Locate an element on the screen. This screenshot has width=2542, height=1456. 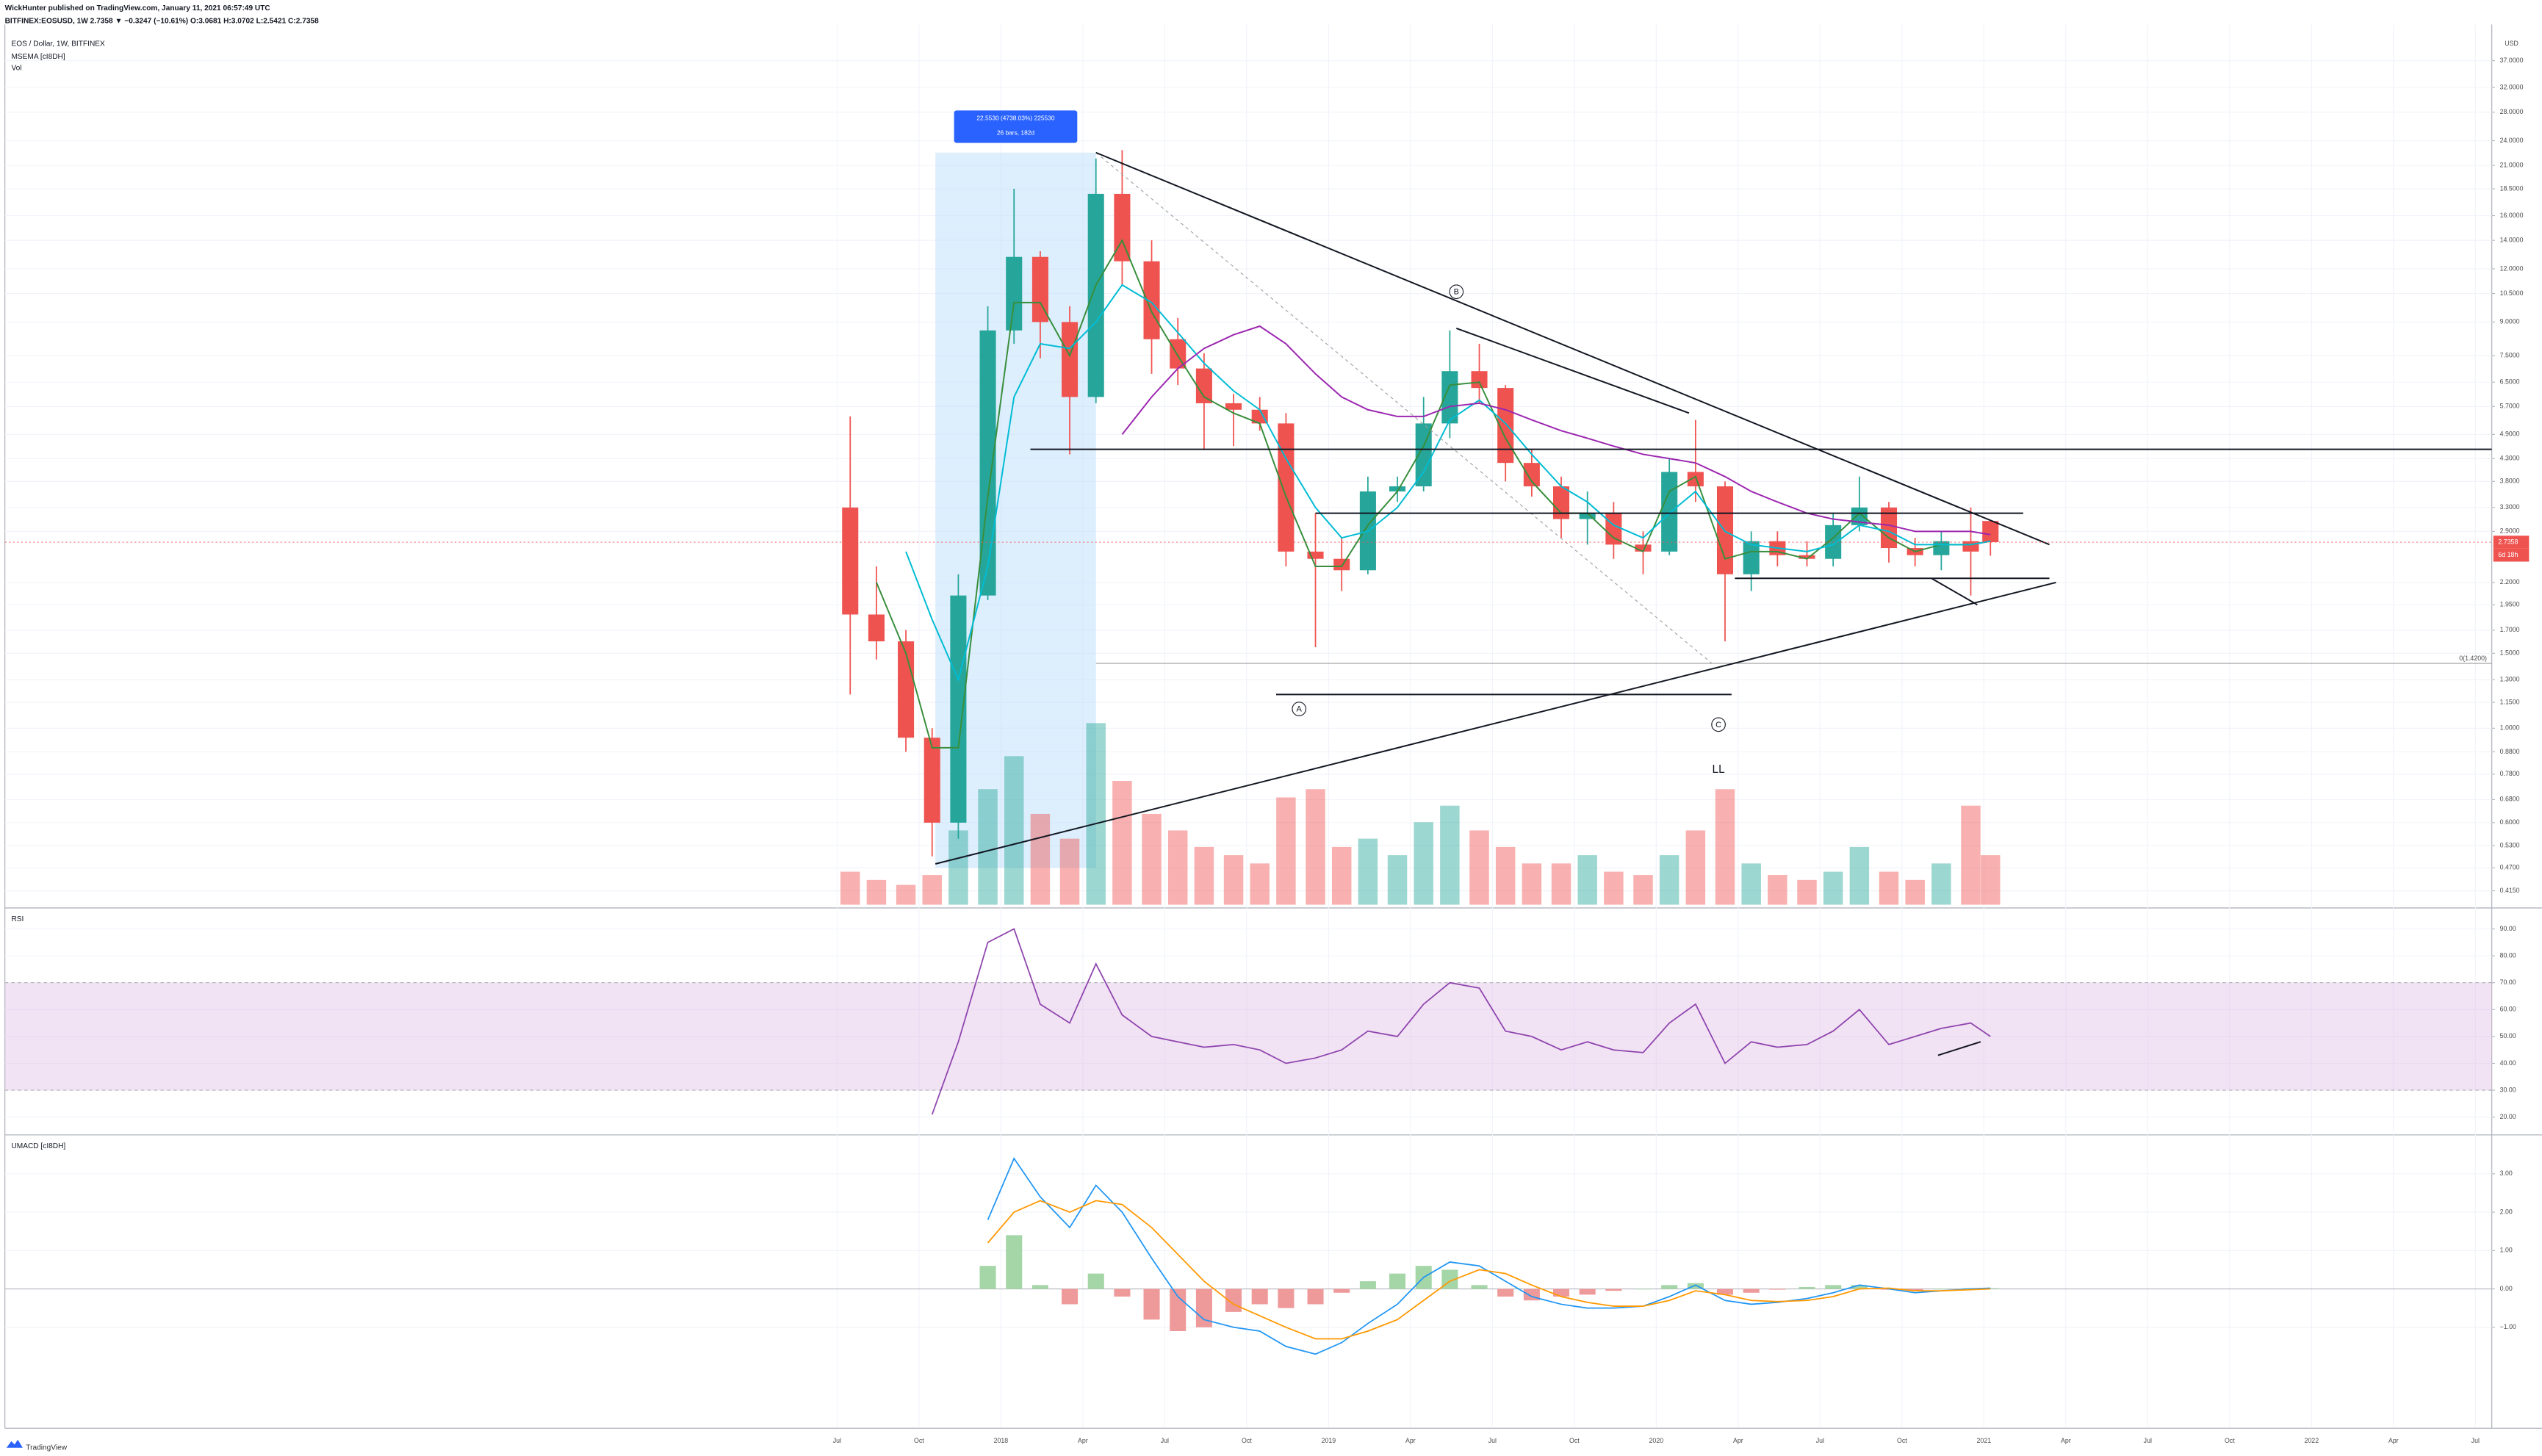
y-tick-label: 2.2000 is located at coordinates (2510, 581).